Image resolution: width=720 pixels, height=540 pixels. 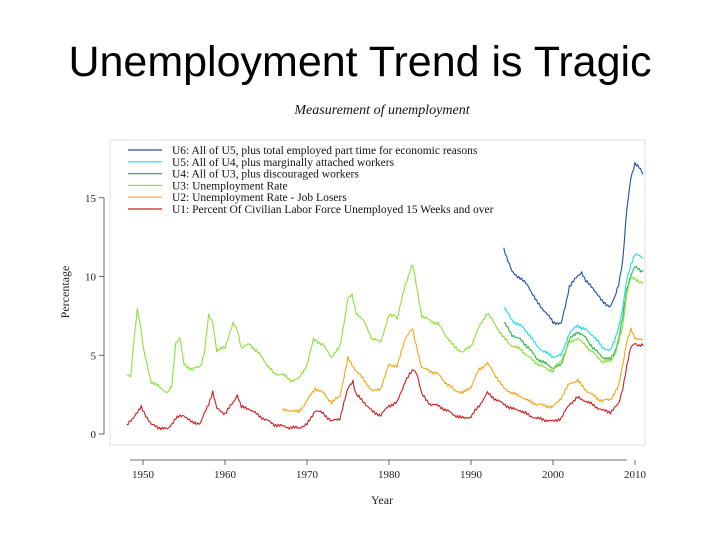 What do you see at coordinates (94, 435) in the screenshot?
I see `y-tick-label: 0` at bounding box center [94, 435].